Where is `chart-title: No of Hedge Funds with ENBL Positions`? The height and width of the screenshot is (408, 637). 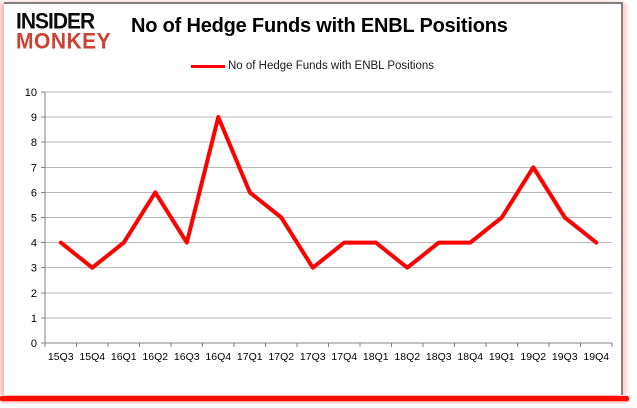 chart-title: No of Hedge Funds with ENBL Positions is located at coordinates (319, 26).